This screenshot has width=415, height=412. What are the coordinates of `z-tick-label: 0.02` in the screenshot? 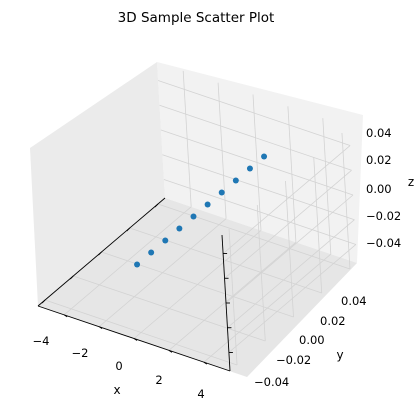 It's located at (379, 160).